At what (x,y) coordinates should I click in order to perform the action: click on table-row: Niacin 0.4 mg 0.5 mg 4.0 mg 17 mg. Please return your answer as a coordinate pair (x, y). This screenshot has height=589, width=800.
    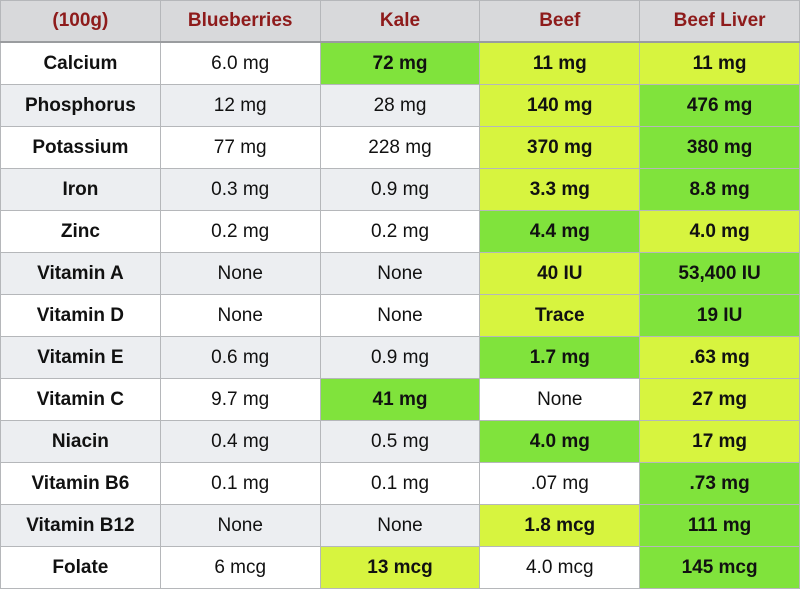
    Looking at the image, I should click on (400, 441).